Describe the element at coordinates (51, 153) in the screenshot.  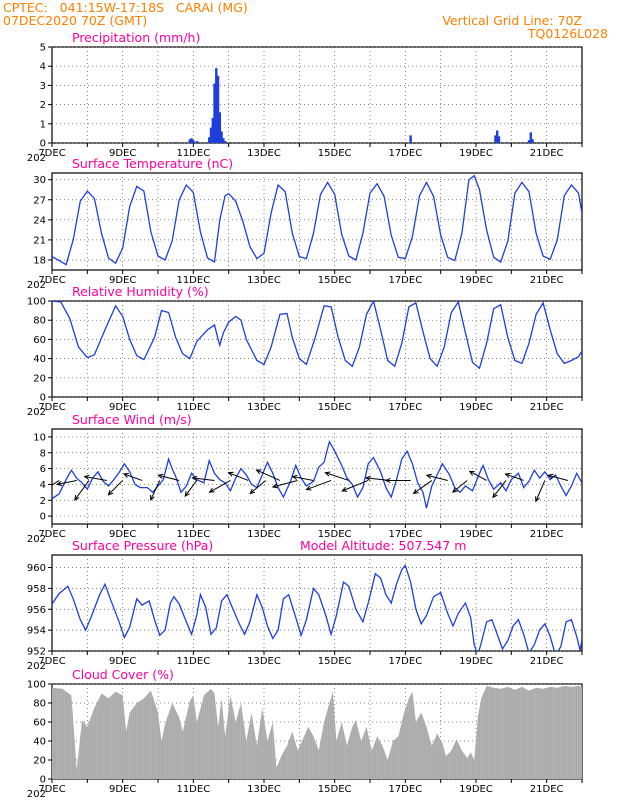
I see `precipitation-xtick-label: 7DEC` at that location.